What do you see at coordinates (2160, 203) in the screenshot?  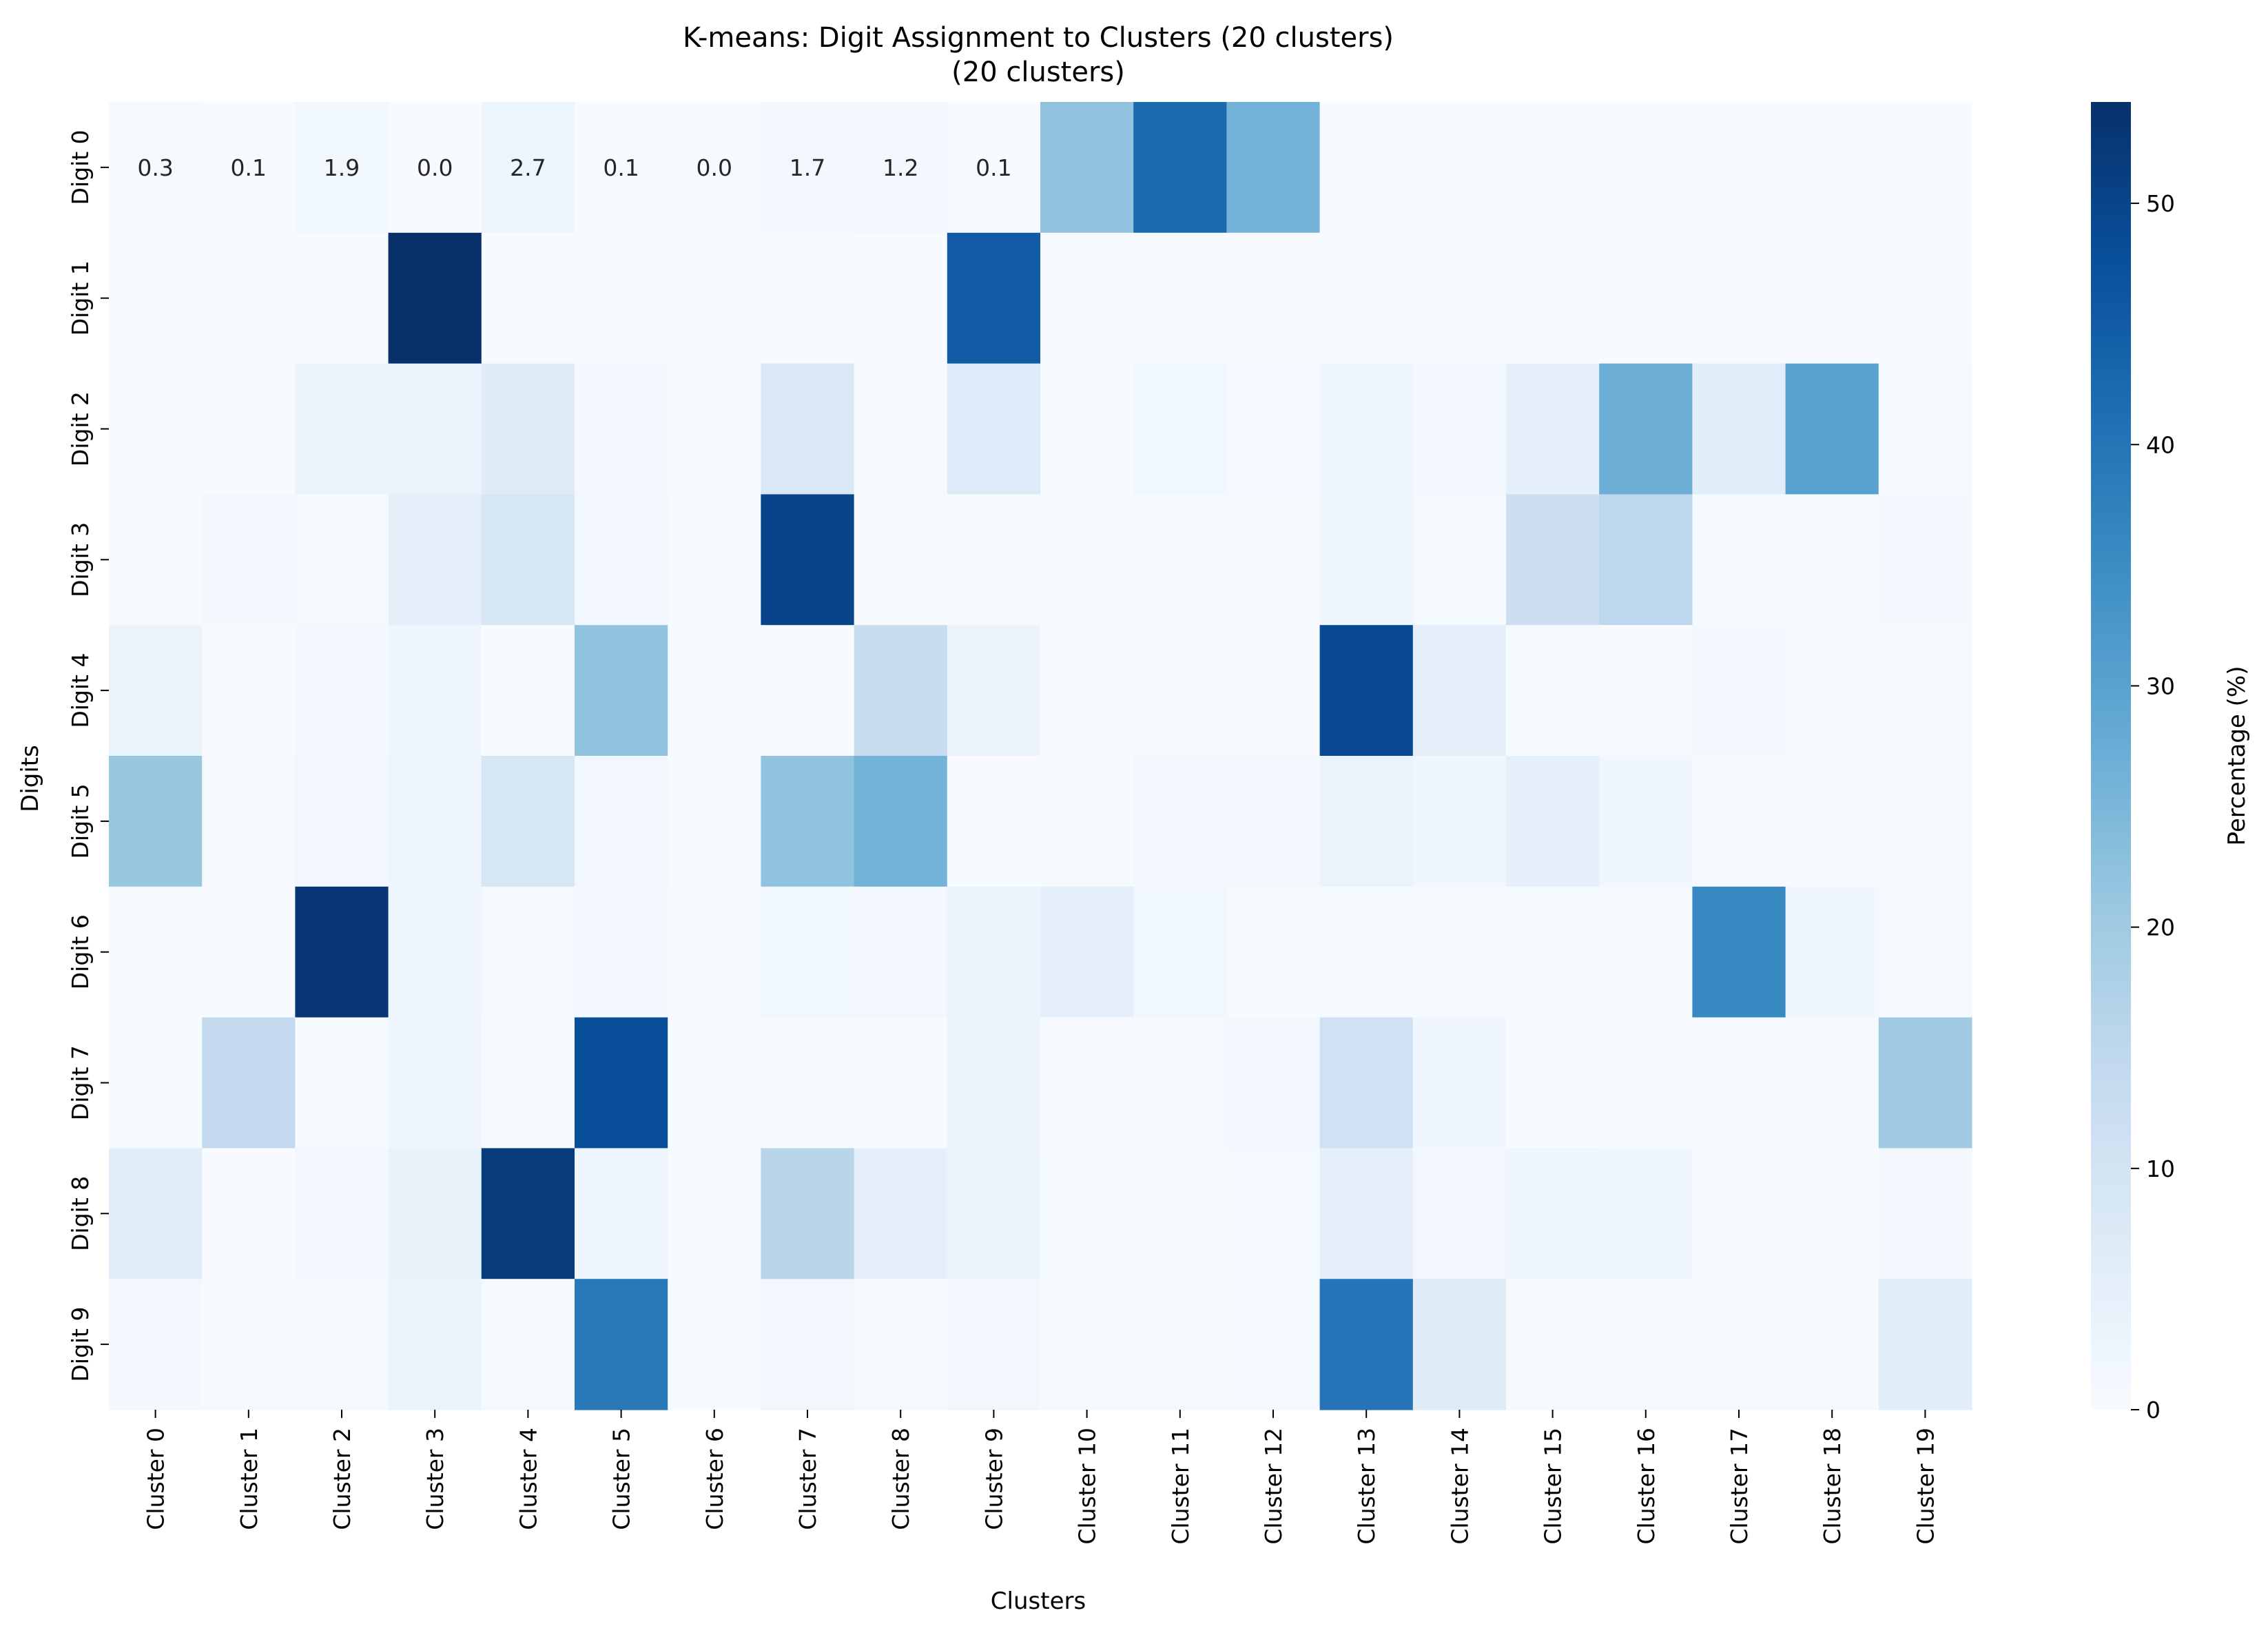 I see `colorbar-tick-label: 50` at bounding box center [2160, 203].